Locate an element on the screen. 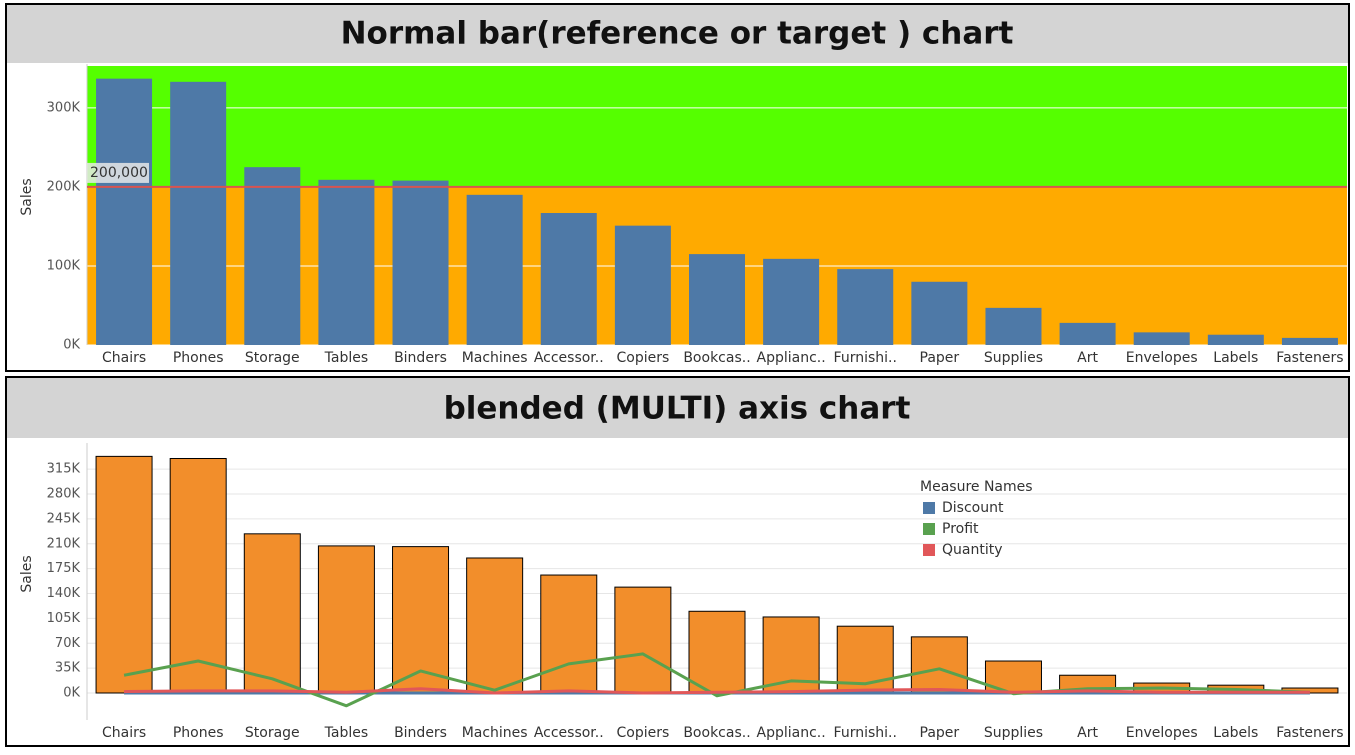  y-tick-label: 315K is located at coordinates (64, 469).